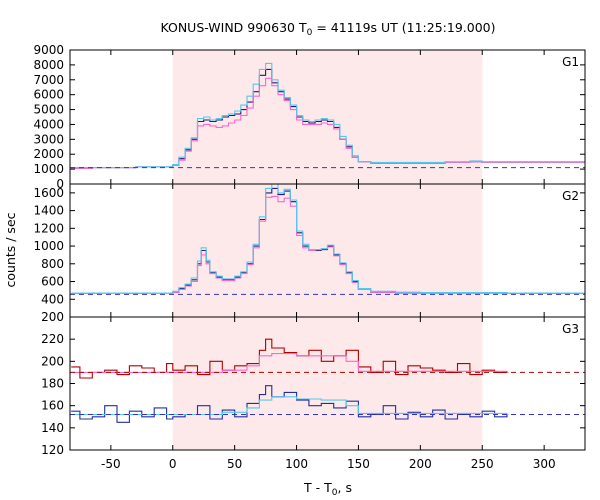  I want to click on y-tick-label: 7000, so click(48, 80).